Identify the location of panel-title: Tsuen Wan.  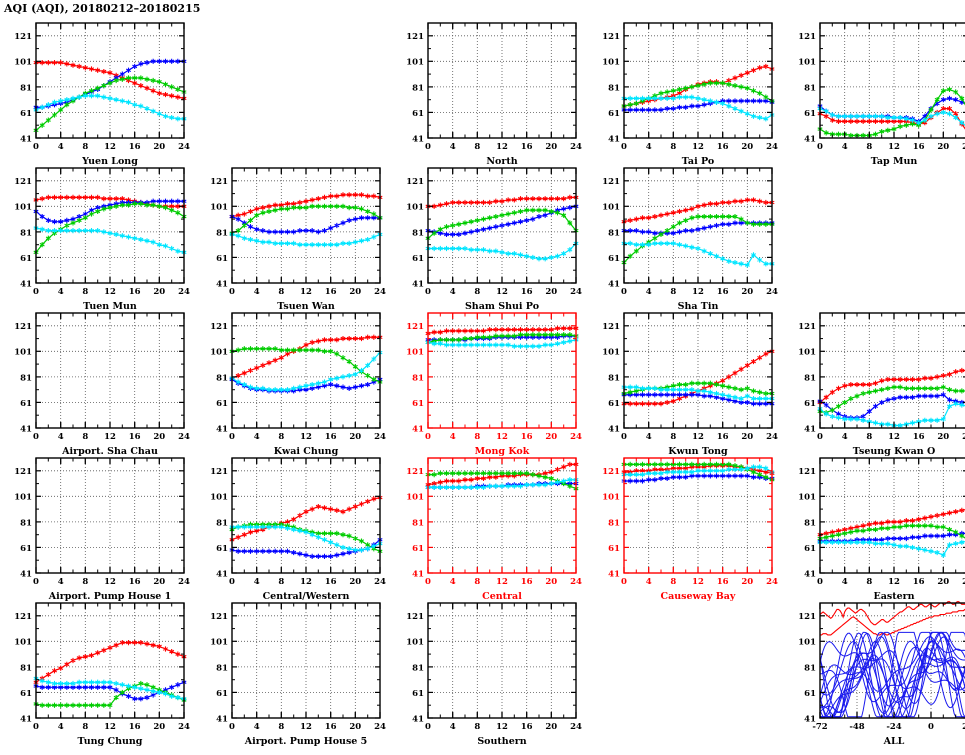
(306, 306).